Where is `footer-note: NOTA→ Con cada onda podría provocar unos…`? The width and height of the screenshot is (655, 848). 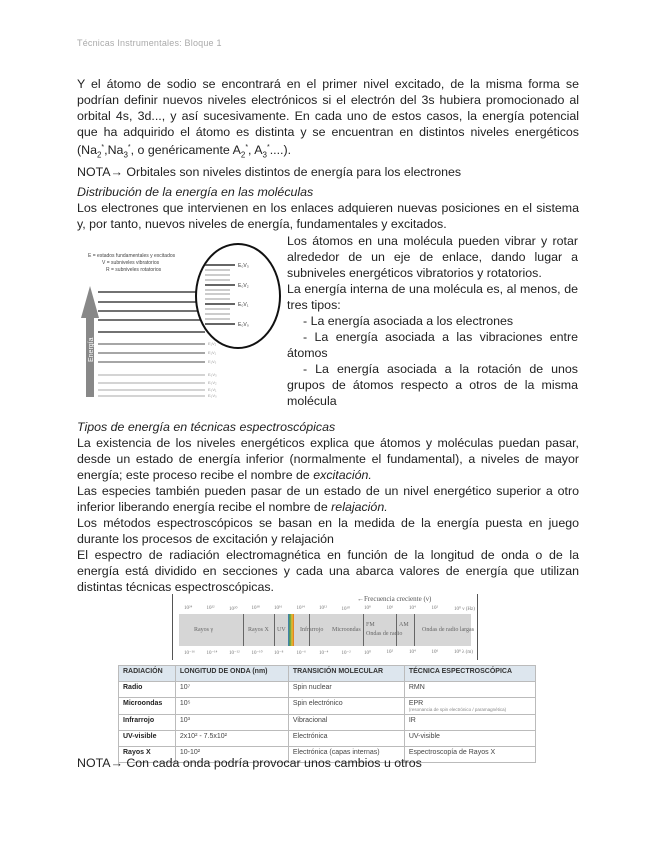 footer-note: NOTA→ Con cada onda podría provocar unos… is located at coordinates (249, 763).